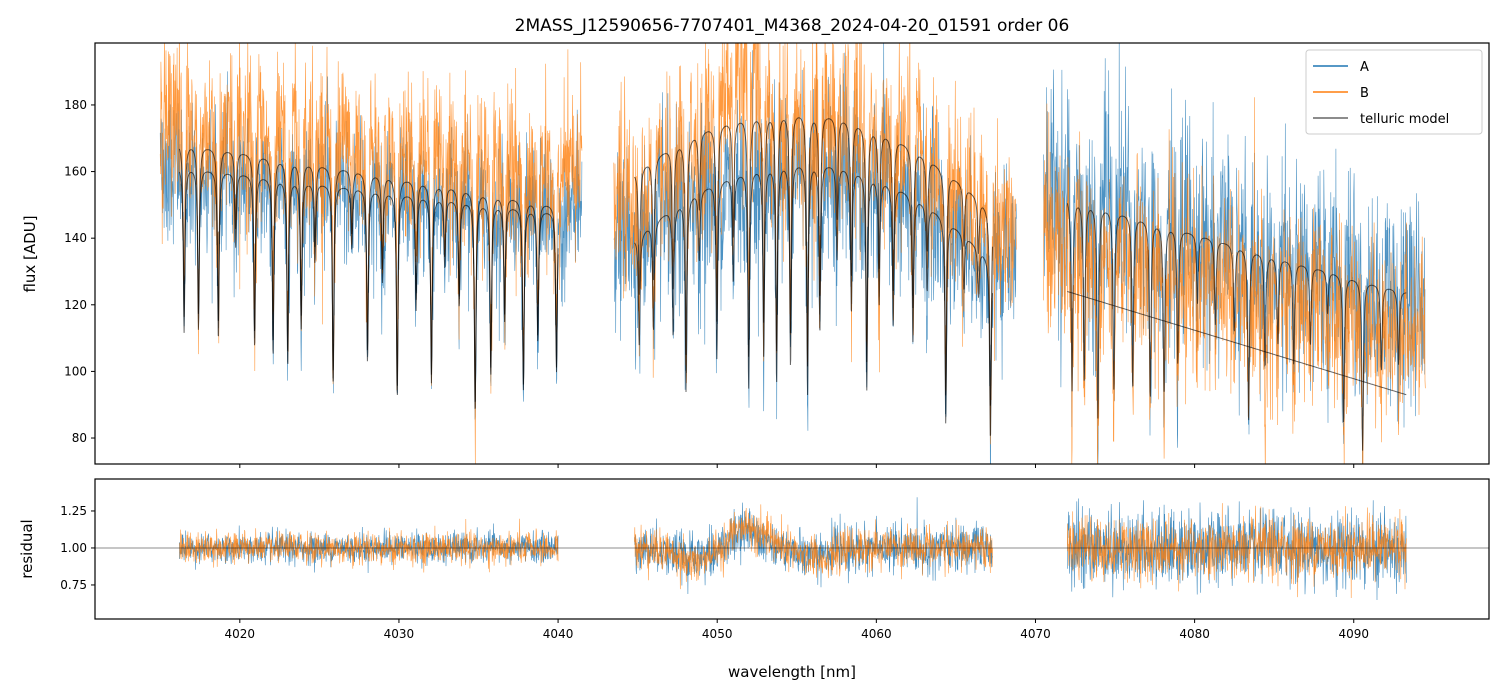 This screenshot has width=1504, height=696. Describe the element at coordinates (1353, 634) in the screenshot. I see `x-tick-label: 4090` at that location.